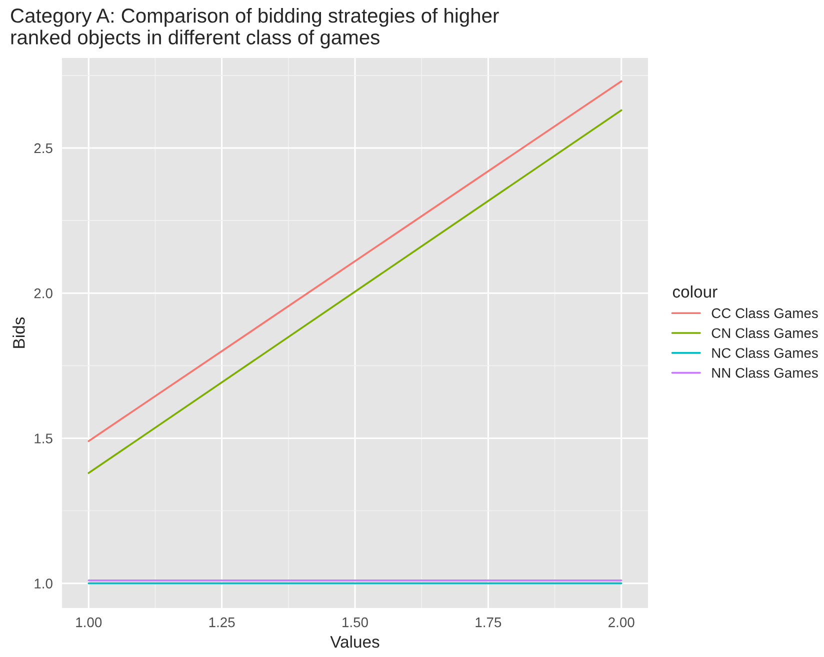  I want to click on y-axis-title: Bids, so click(18, 332).